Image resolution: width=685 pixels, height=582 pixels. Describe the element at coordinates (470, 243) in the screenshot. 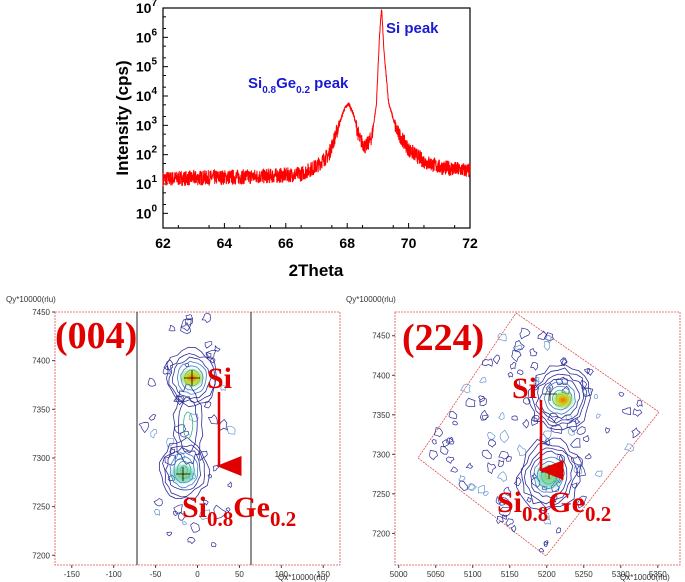

I see `xrd-x-tick-label: 72` at that location.